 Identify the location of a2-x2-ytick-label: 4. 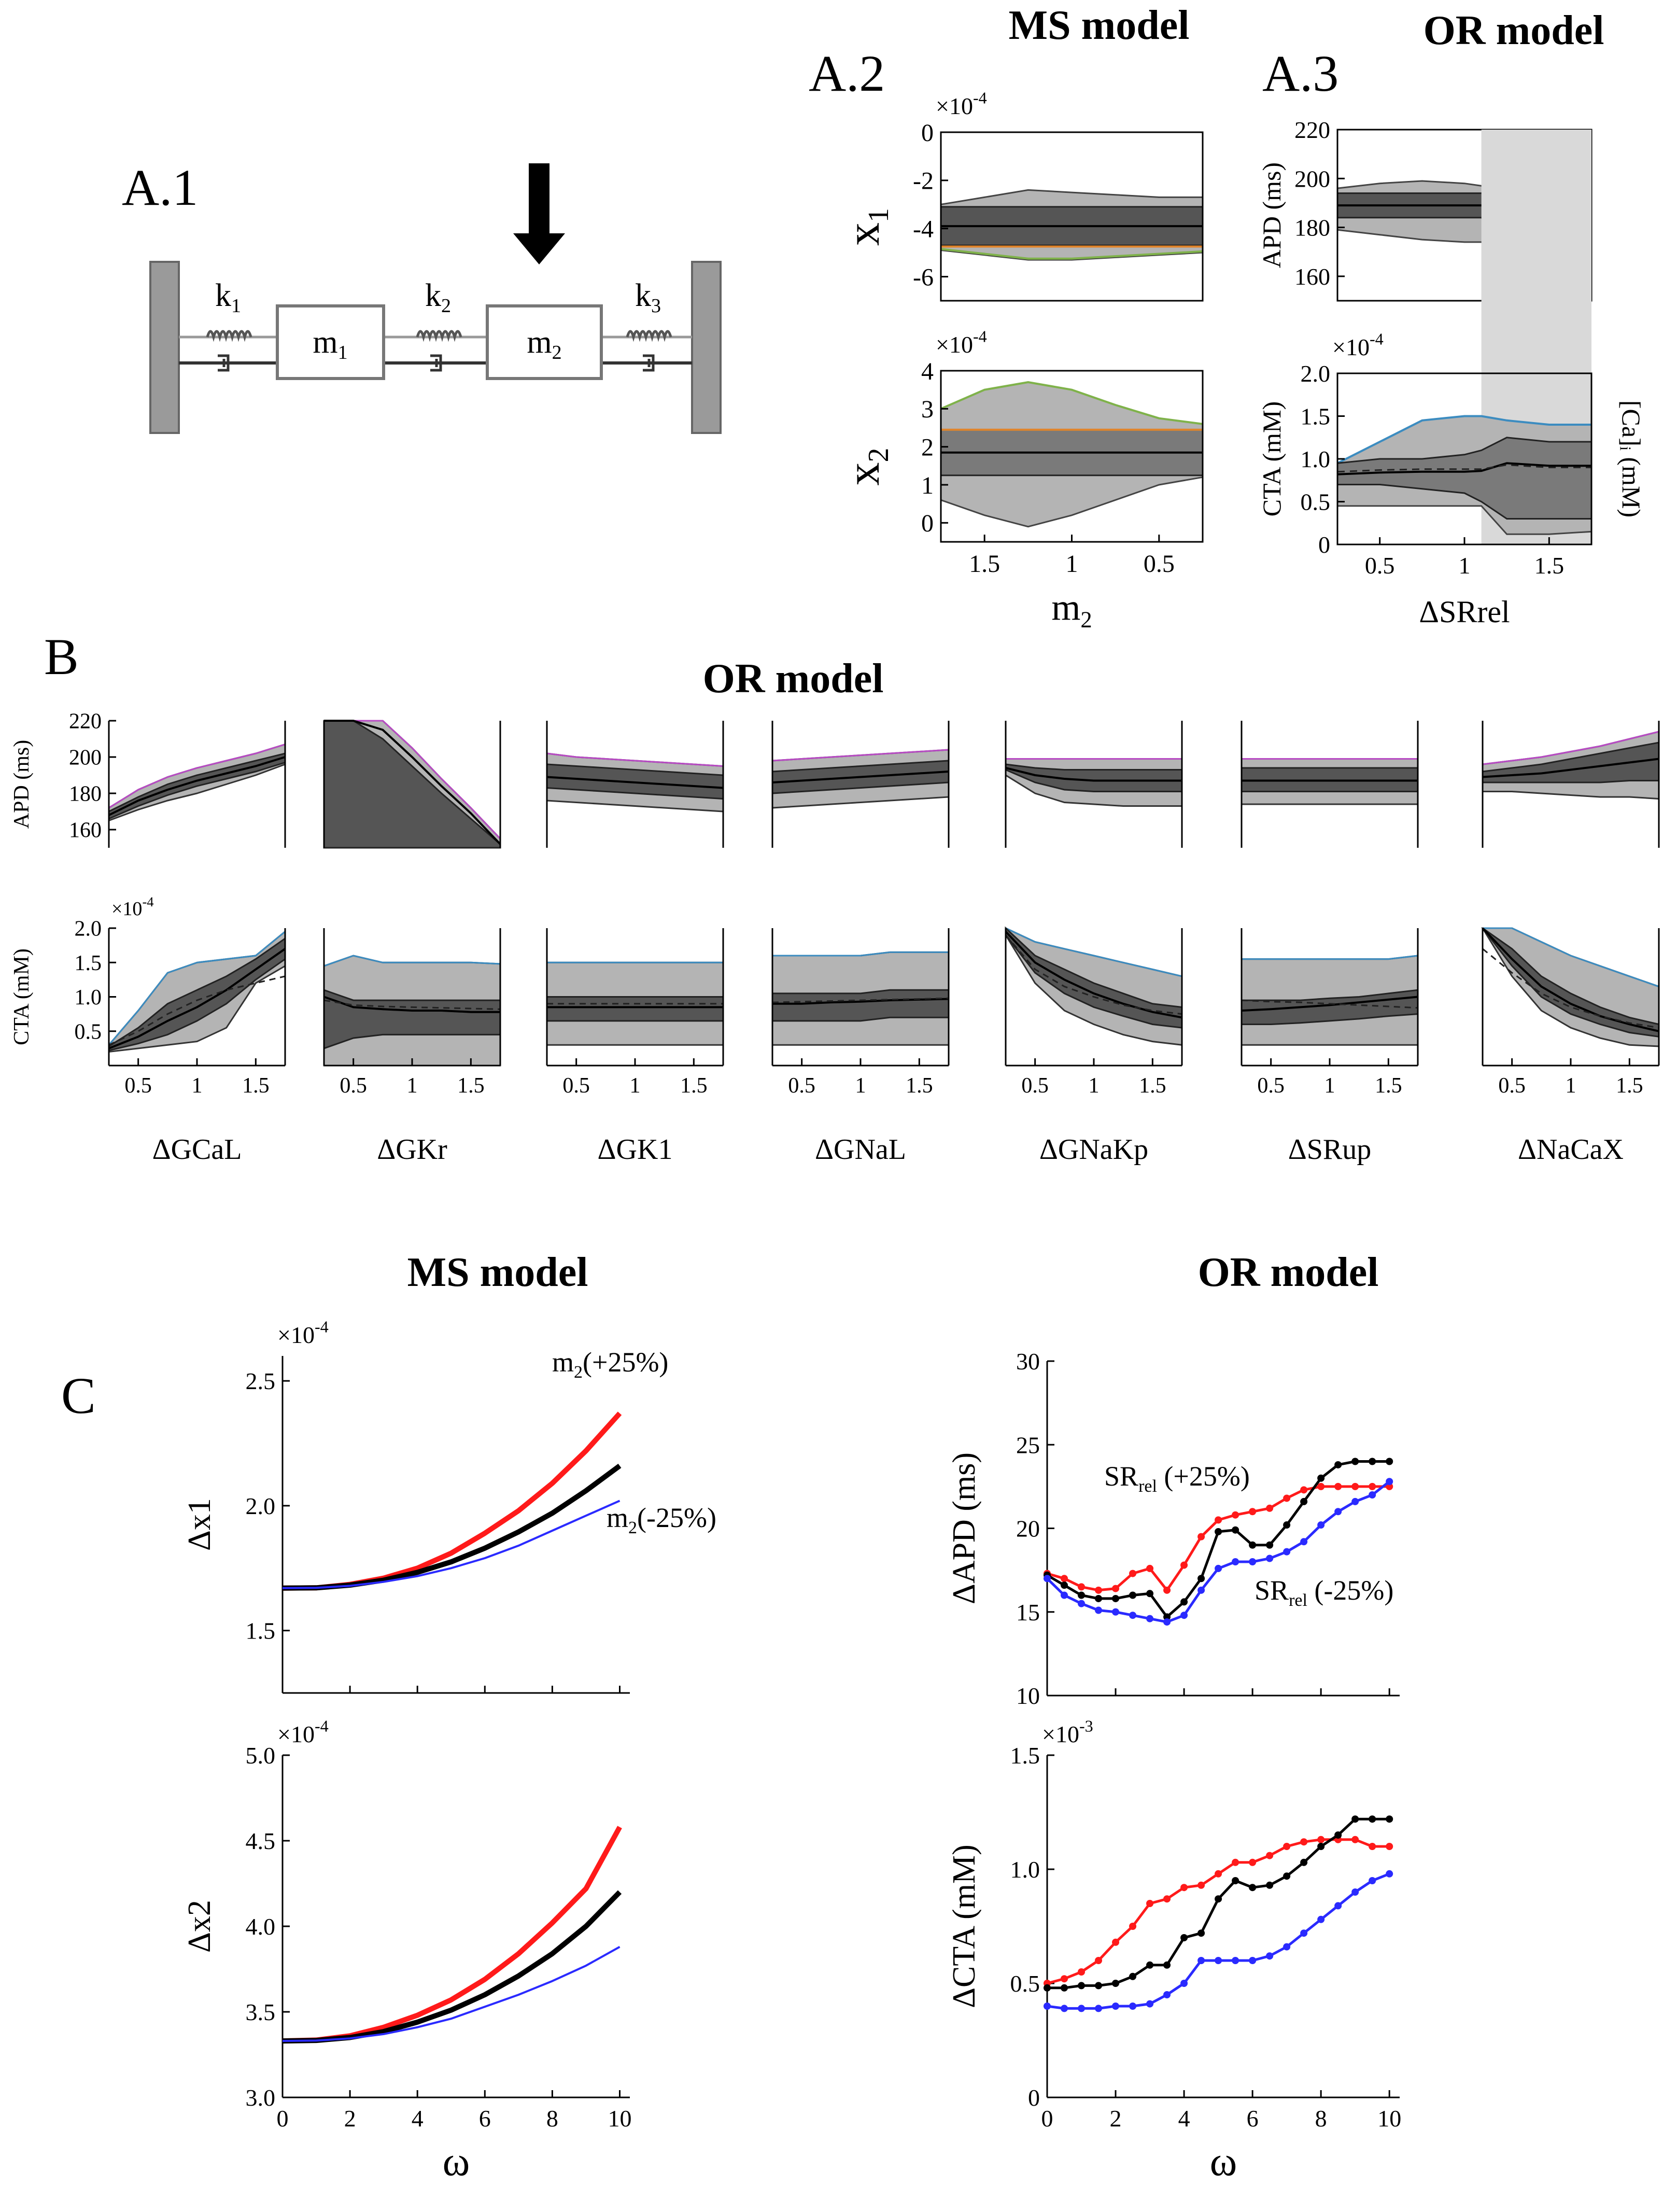
(927, 371).